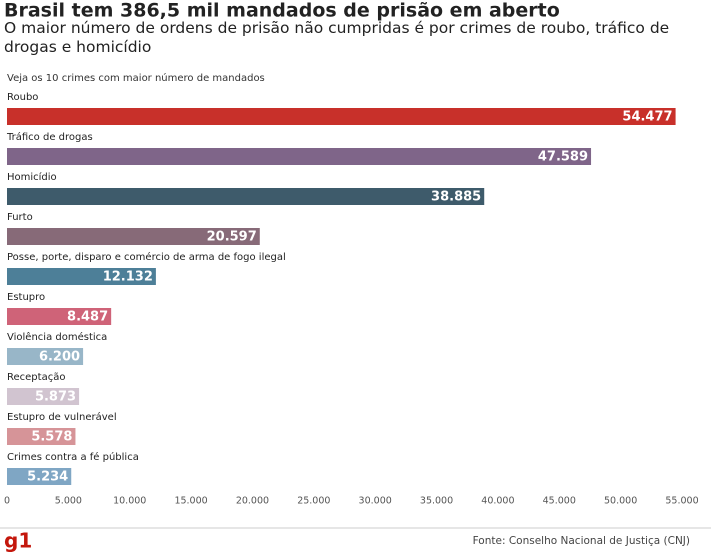  I want to click on x-tick-label: 55.000, so click(681, 501).